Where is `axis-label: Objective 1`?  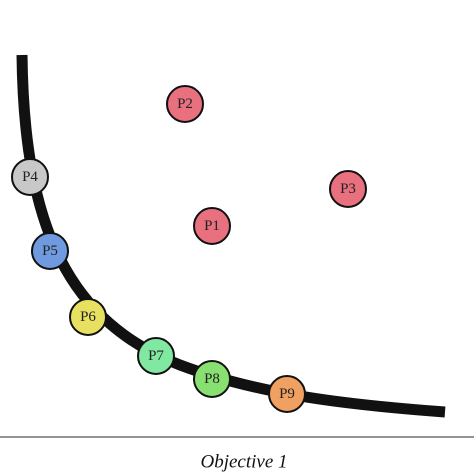 axis-label: Objective 1 is located at coordinates (243, 462).